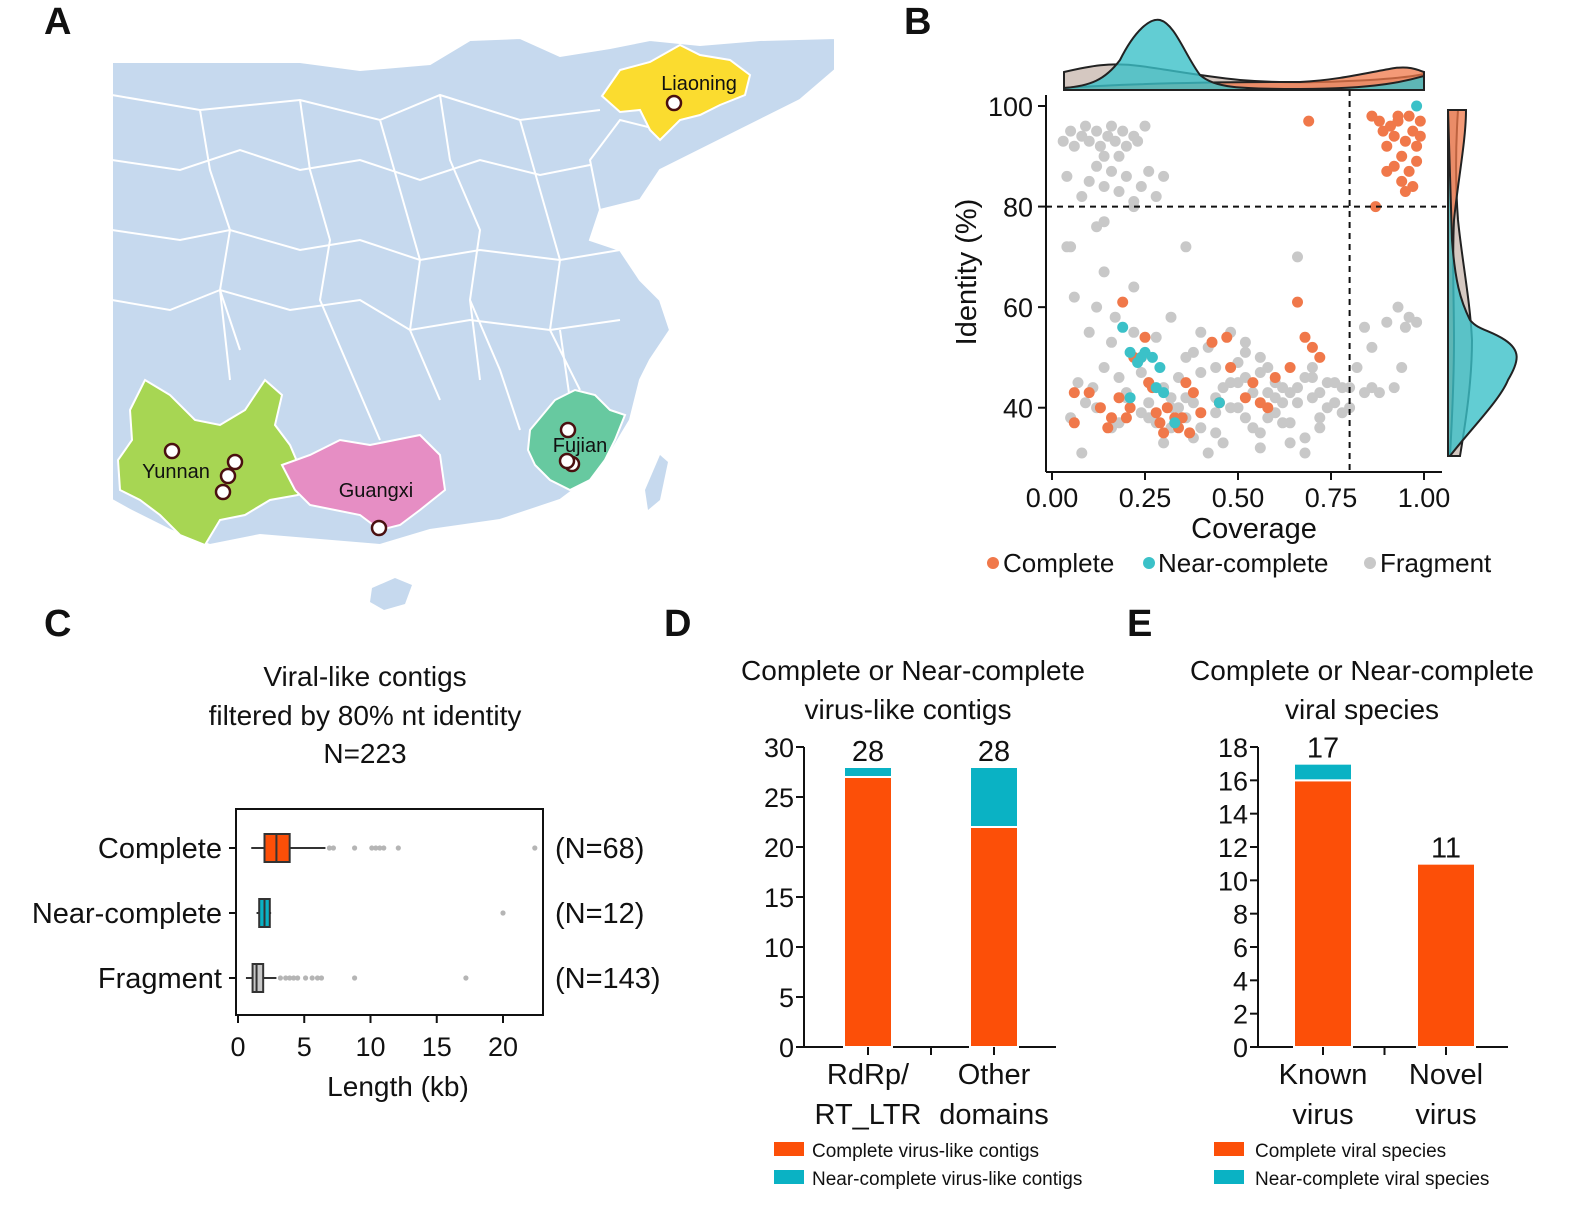  I want to click on box-title-line-3: N=223, so click(364, 753).